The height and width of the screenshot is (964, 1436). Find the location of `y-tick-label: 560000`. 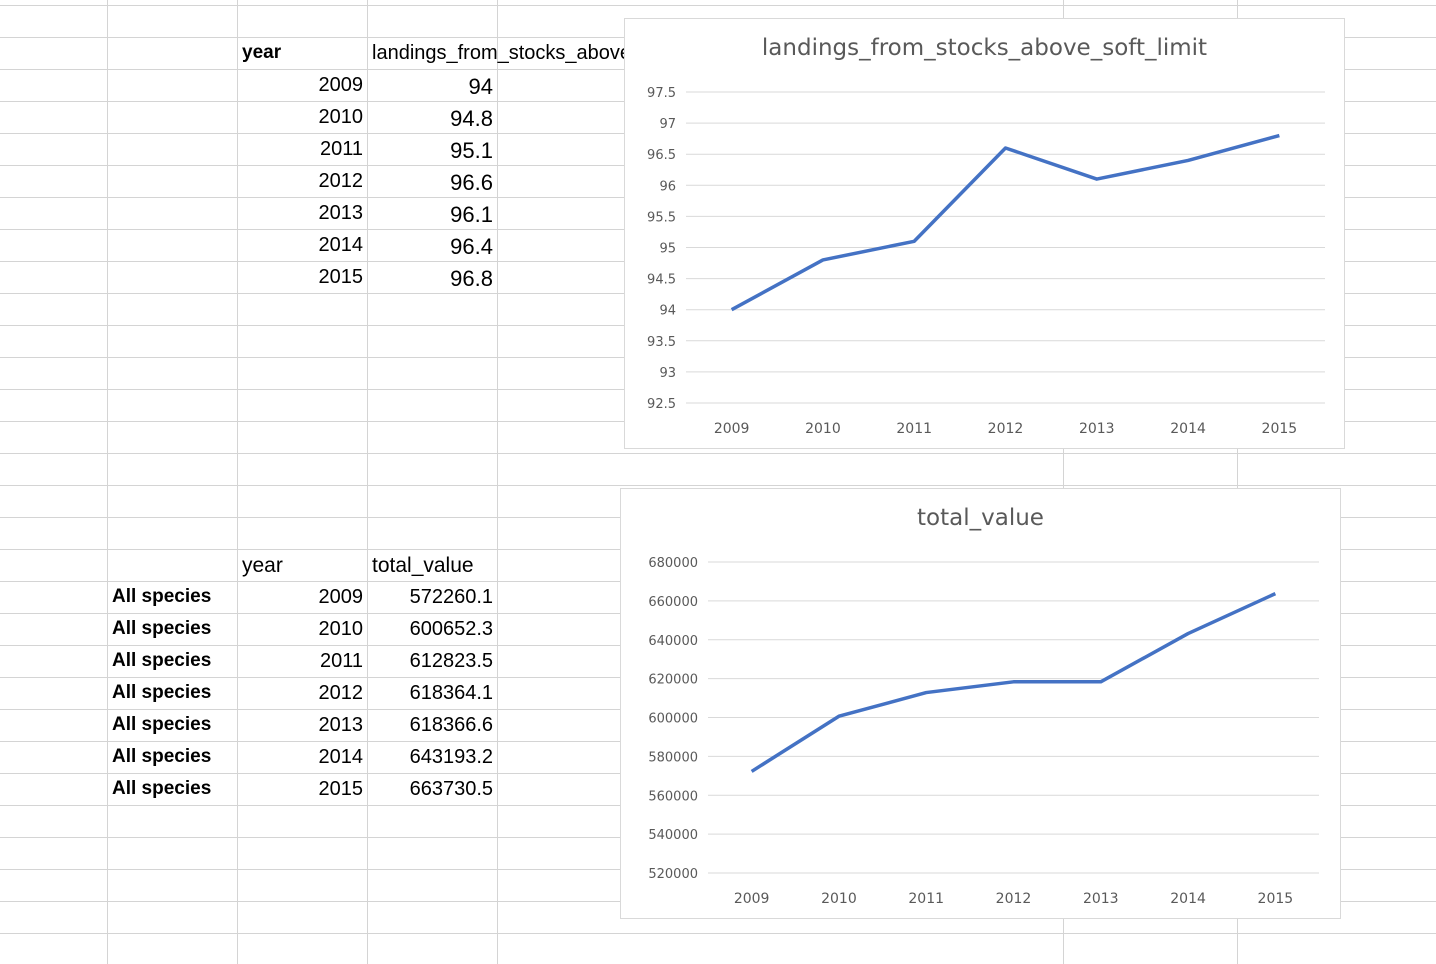

y-tick-label: 560000 is located at coordinates (673, 796).